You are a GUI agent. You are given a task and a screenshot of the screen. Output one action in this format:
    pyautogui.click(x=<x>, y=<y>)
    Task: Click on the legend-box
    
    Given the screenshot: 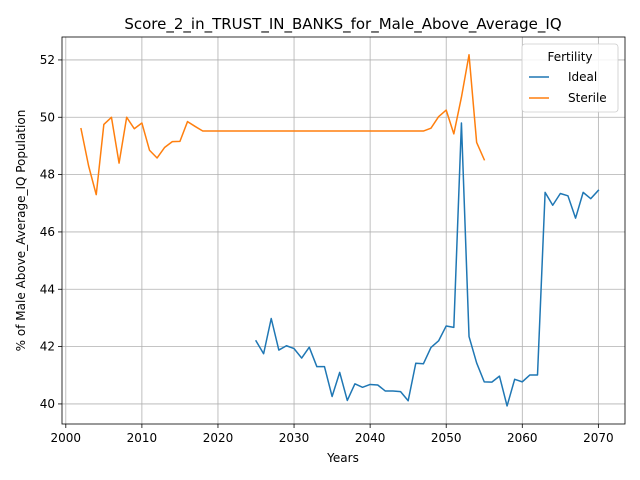 What is the action you would take?
    pyautogui.click(x=570, y=78)
    